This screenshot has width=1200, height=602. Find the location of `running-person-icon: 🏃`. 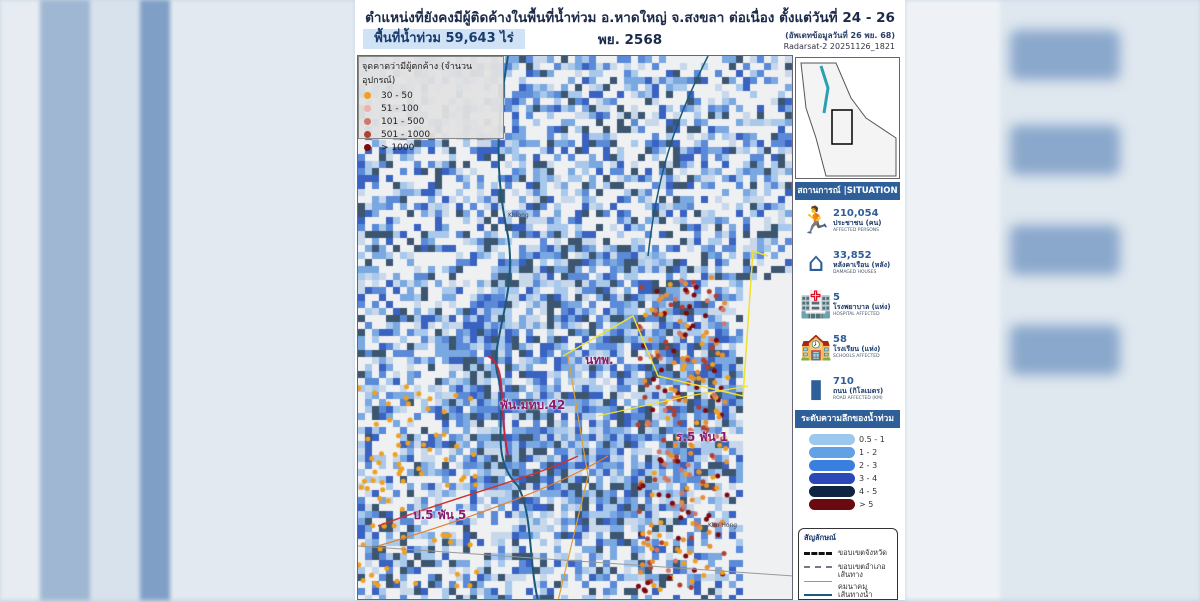

running-person-icon: 🏃 is located at coordinates (816, 221).